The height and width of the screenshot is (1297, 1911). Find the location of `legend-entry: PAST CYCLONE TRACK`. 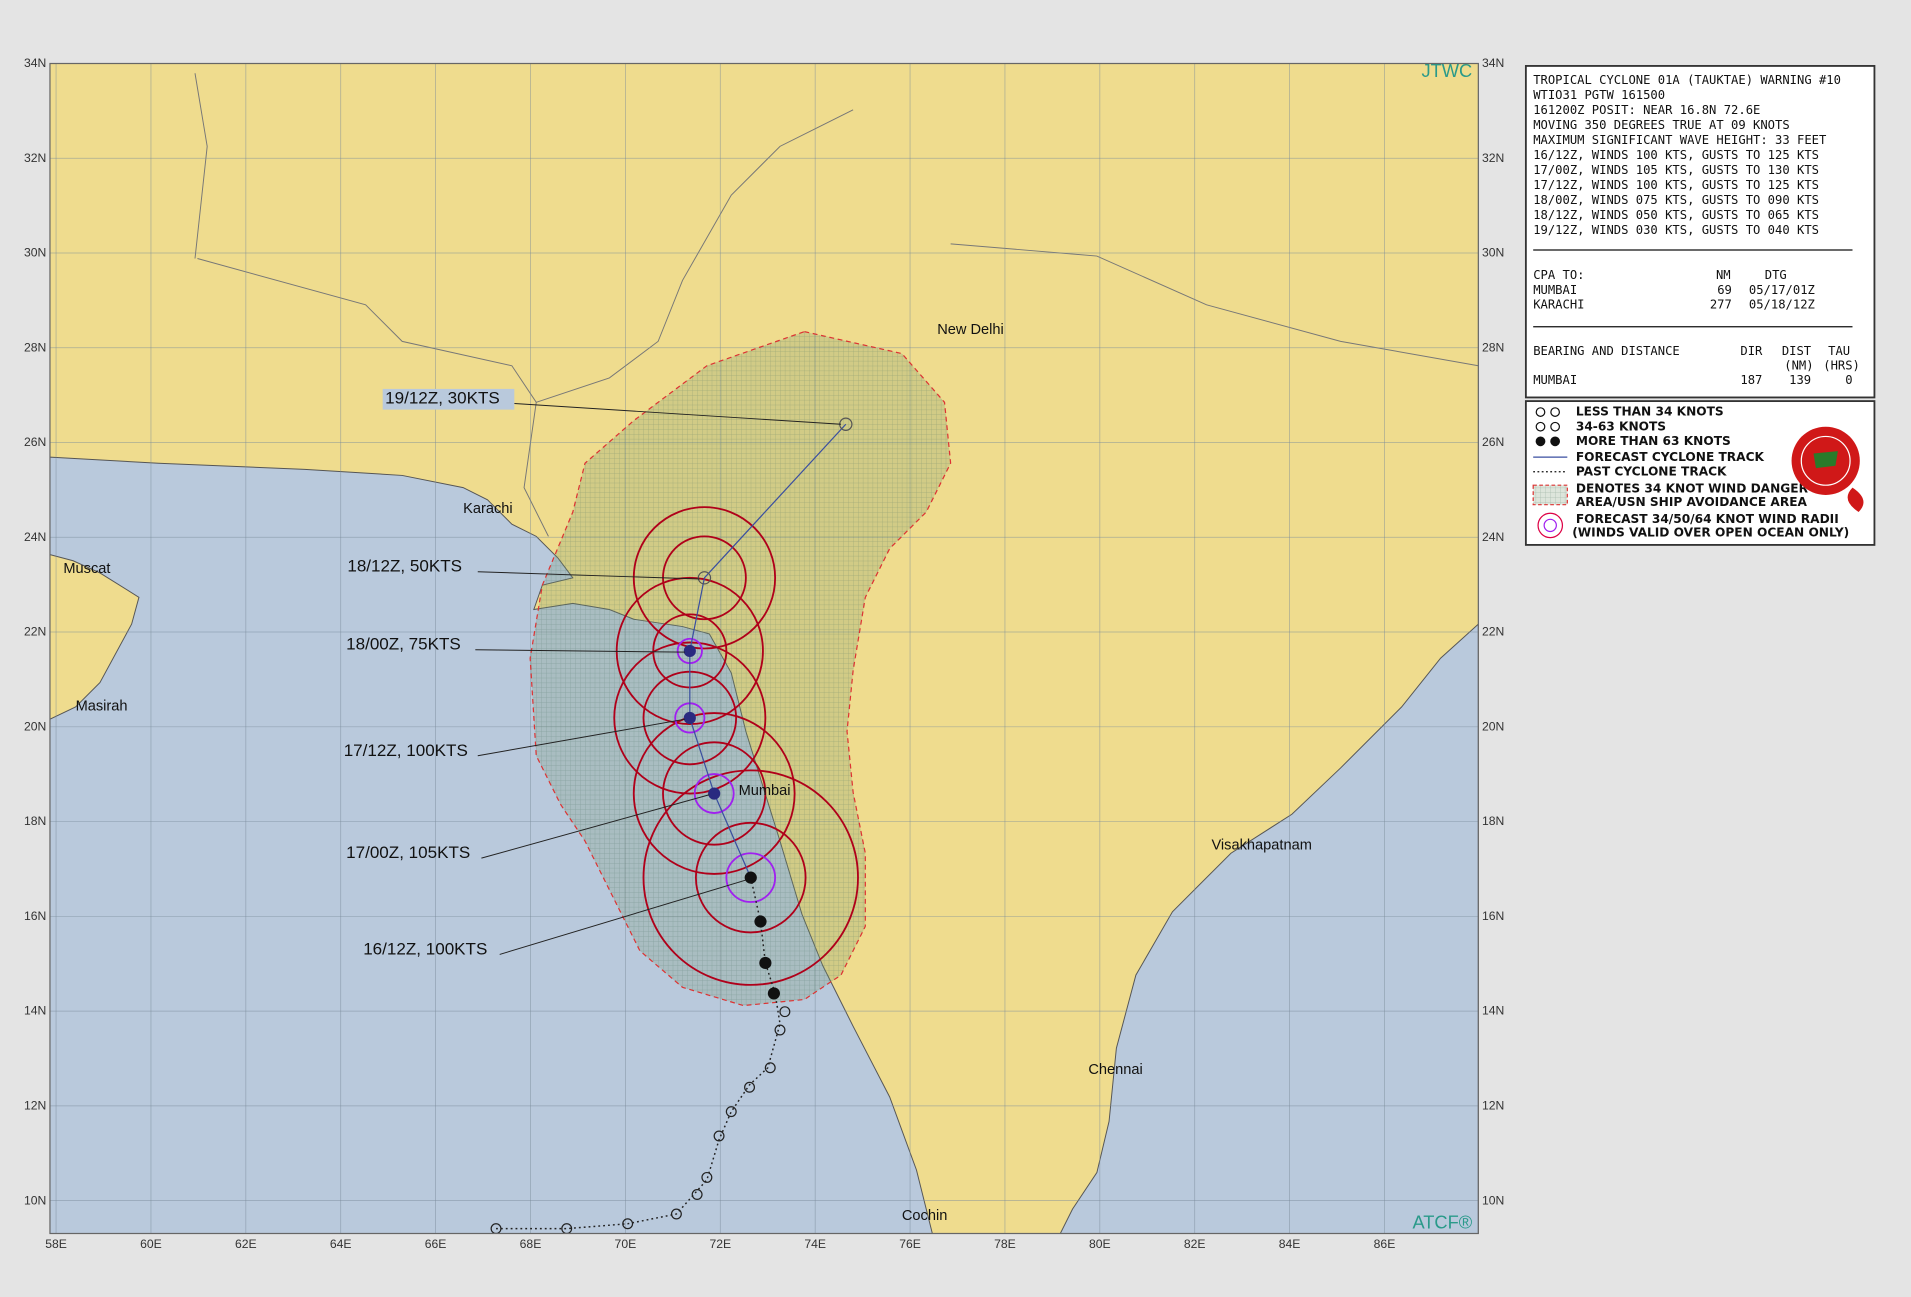

legend-entry: PAST CYCLONE TRACK is located at coordinates (1651, 471).